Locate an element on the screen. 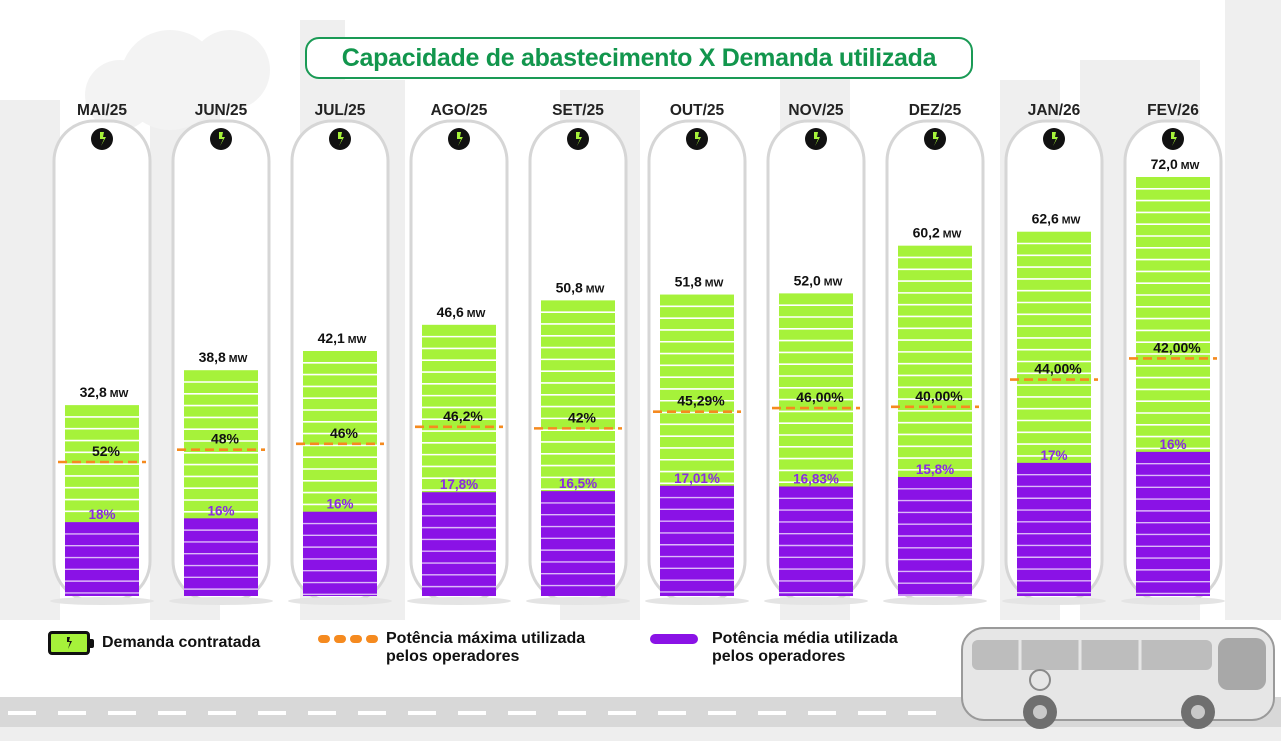  month-label: JUN/25 is located at coordinates (221, 110).